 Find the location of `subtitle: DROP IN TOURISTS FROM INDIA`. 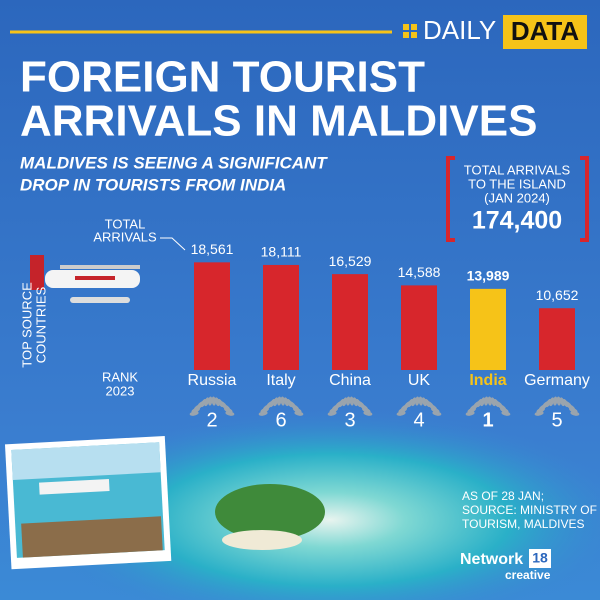

subtitle: DROP IN TOURISTS FROM INDIA is located at coordinates (153, 184).